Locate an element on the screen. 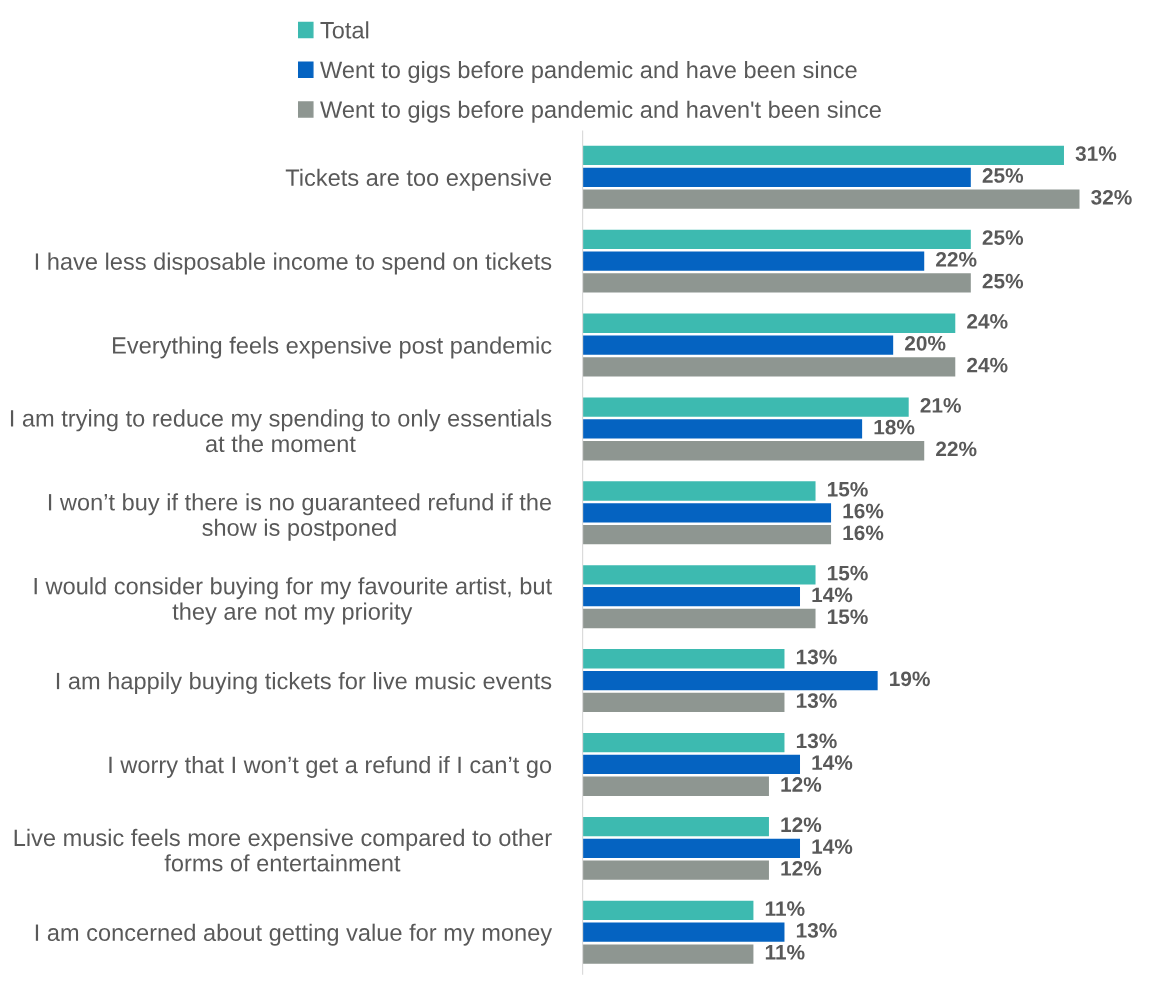 Image resolution: width=1156 pixels, height=986 pixels. legend-label: Total is located at coordinates (344, 30).